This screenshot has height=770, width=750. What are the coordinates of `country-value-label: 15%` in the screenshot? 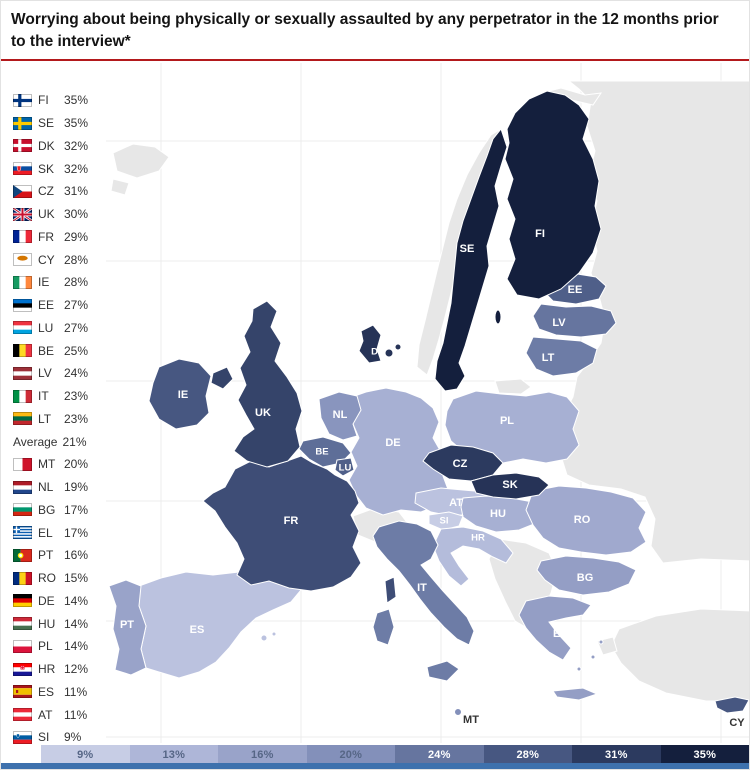 It's located at (76, 578).